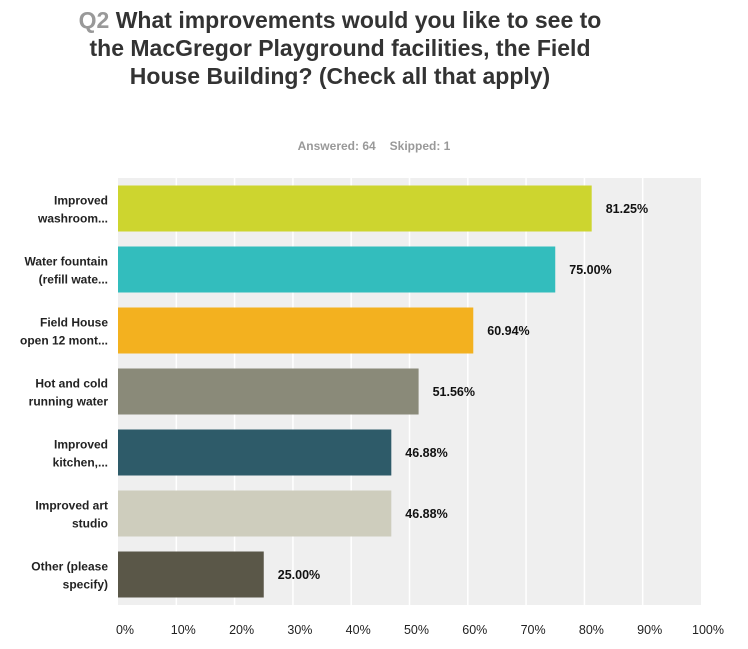 The width and height of the screenshot is (748, 649). Describe the element at coordinates (71, 506) in the screenshot. I see `category-label: Improved art` at that location.